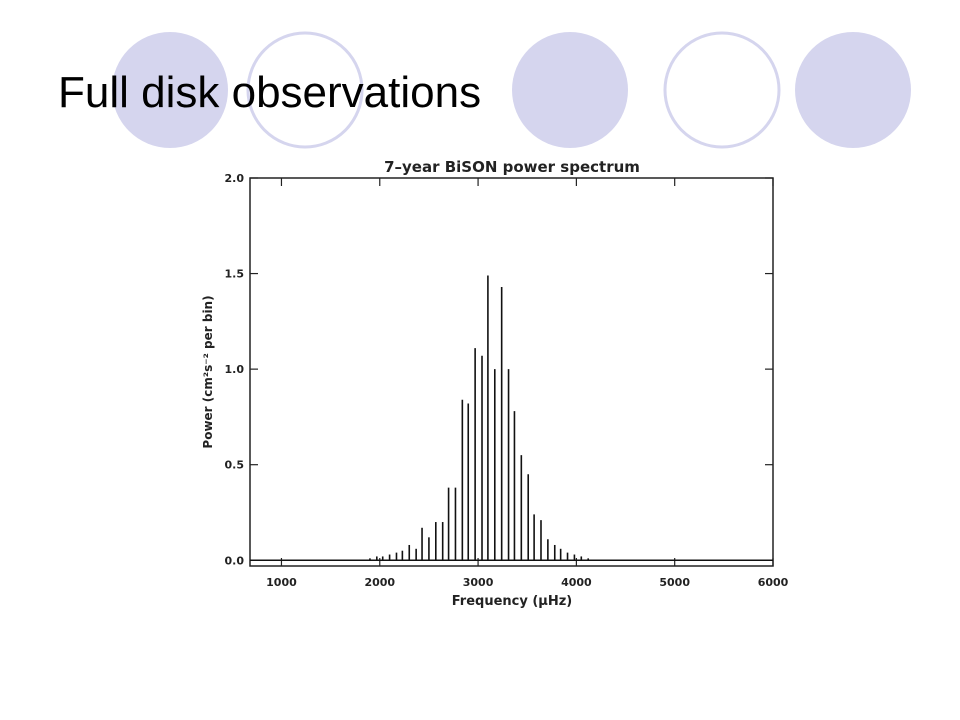 The image size is (960, 720). I want to click on chart-title: 7–year BiSON power spectrum, so click(512, 167).